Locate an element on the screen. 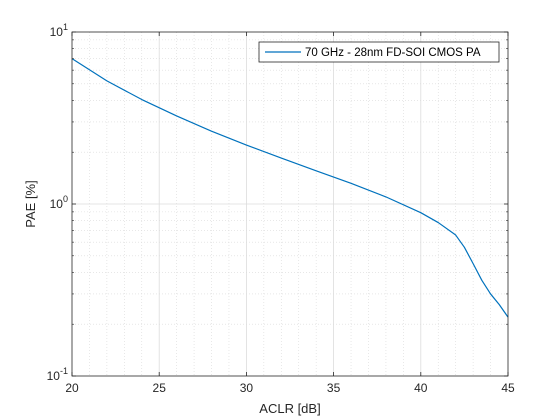 The height and width of the screenshot is (420, 560). y-tick-label: 10⁰ is located at coordinates (59, 202).